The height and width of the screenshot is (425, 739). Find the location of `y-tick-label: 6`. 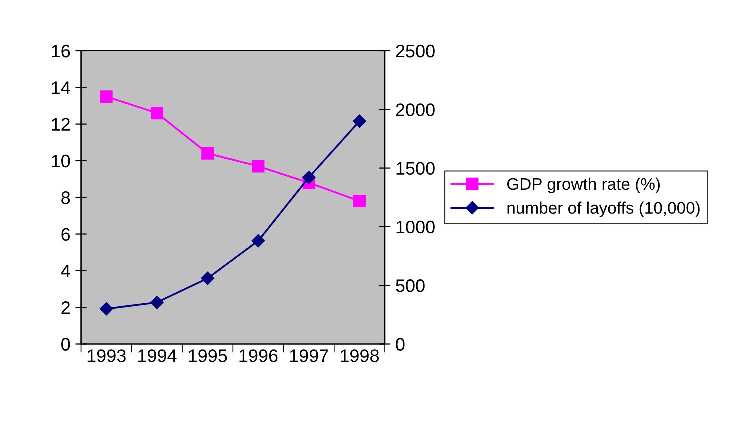

y-tick-label: 6 is located at coordinates (66, 234).